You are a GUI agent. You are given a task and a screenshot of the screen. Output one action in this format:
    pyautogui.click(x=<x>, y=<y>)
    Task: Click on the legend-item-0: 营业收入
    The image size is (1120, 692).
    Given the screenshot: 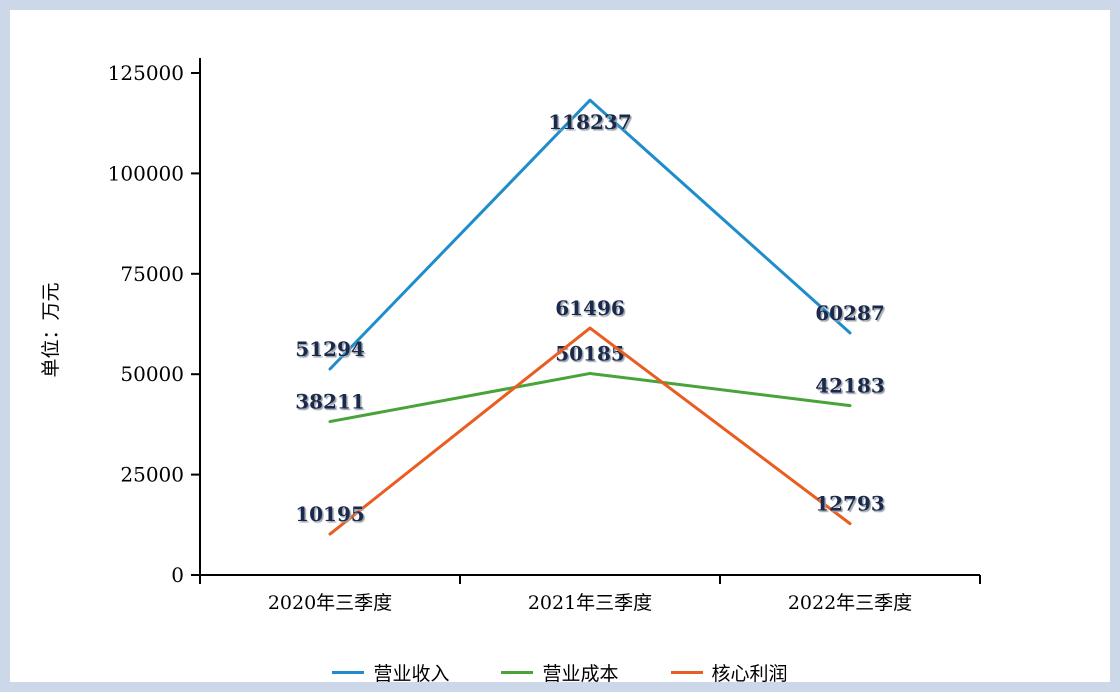 What is the action you would take?
    pyautogui.click(x=390, y=672)
    